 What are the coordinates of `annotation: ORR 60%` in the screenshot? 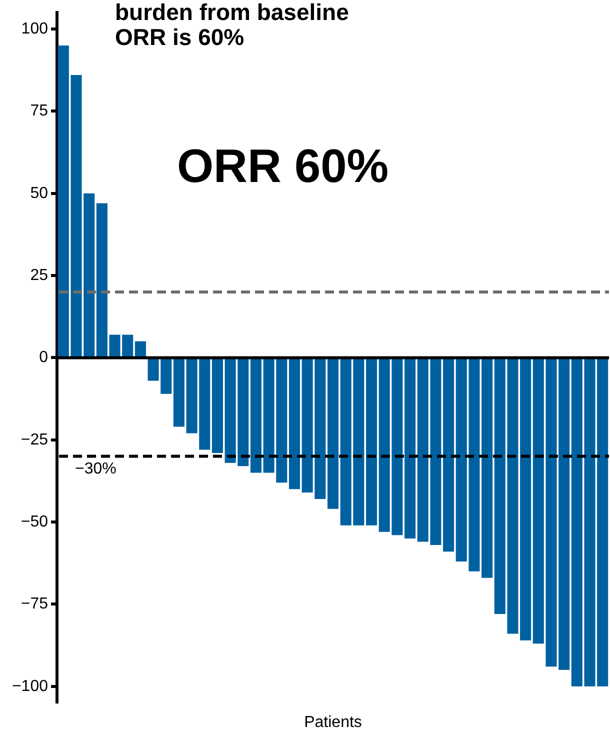 It's located at (283, 165).